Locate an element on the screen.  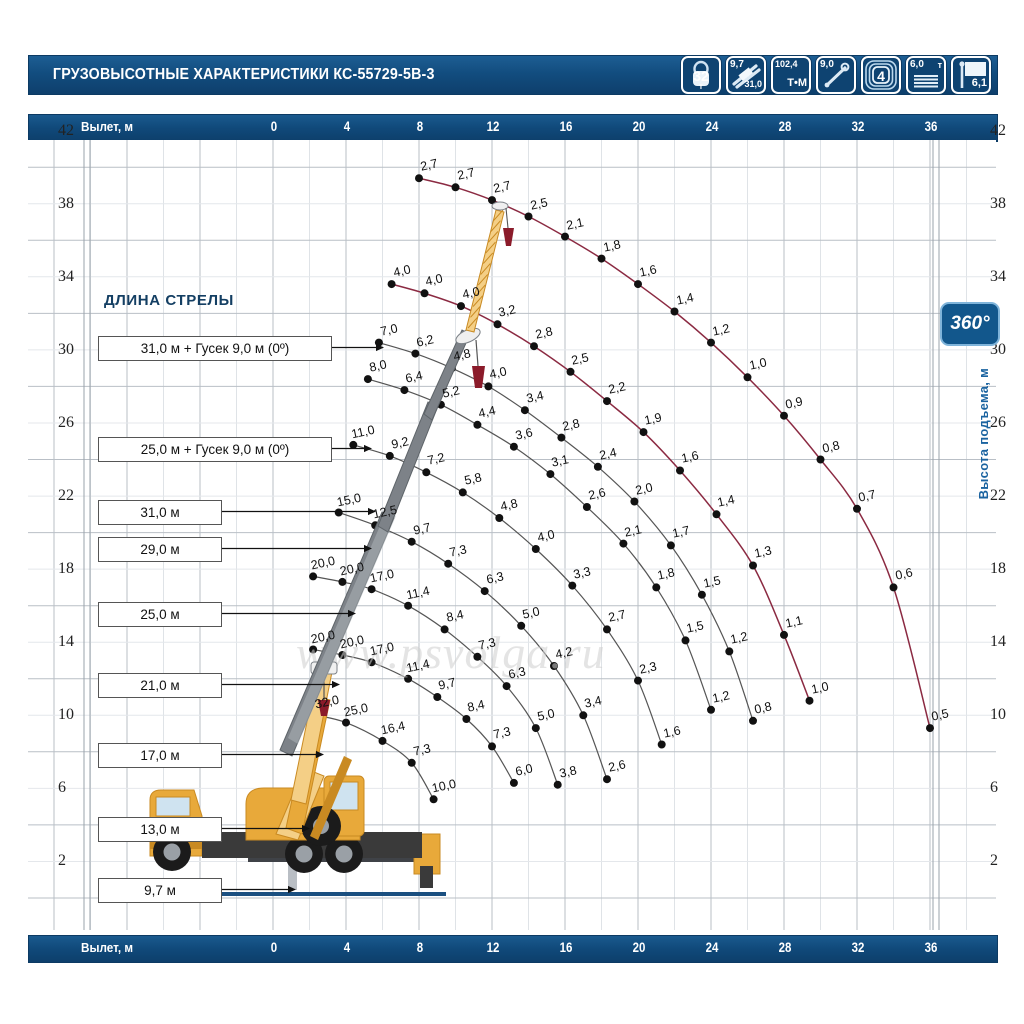
point-label: 2,1 is located at coordinates (575, 223).